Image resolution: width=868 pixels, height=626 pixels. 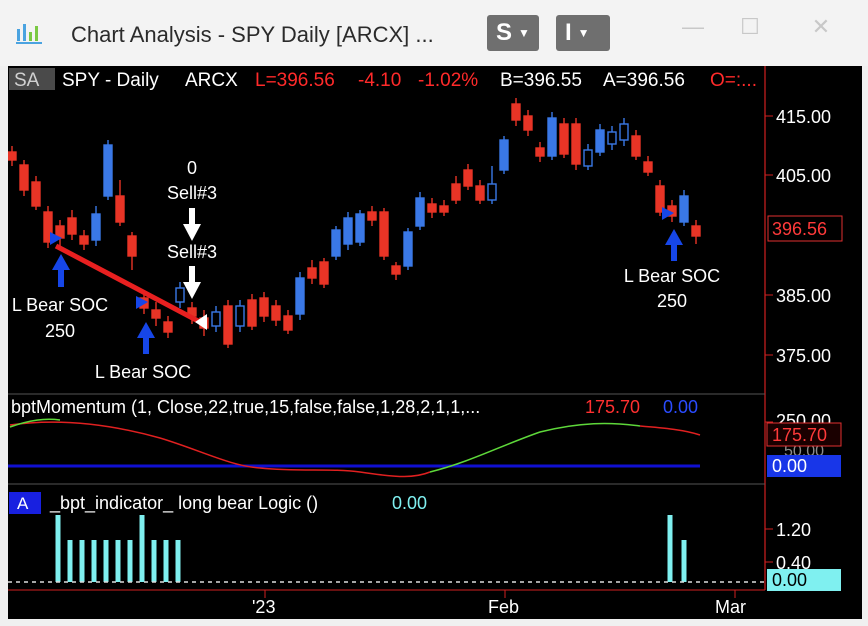 What do you see at coordinates (371, 548) in the screenshot?
I see `indicator-histogram` at bounding box center [371, 548].